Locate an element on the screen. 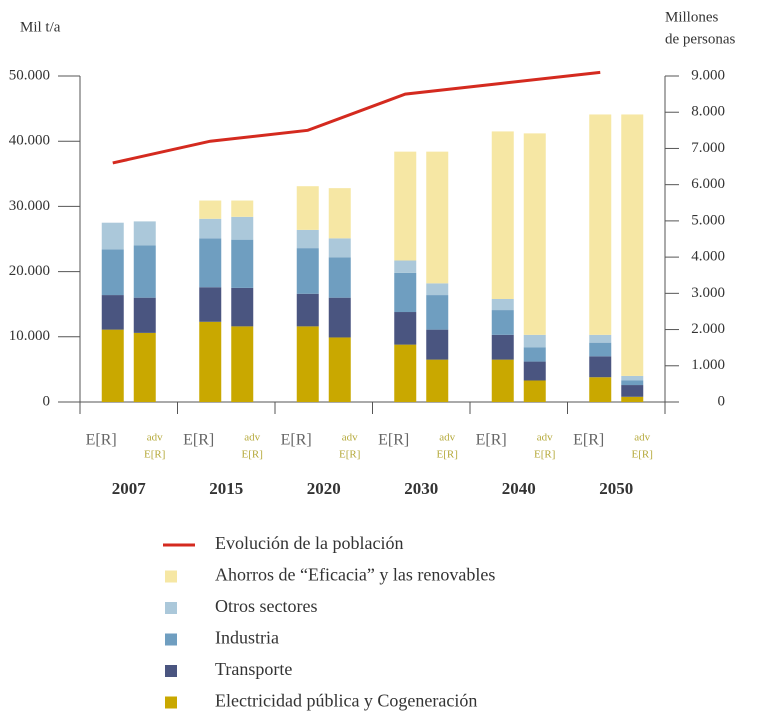 The width and height of the screenshot is (778, 718). y2-tick-label: 2.000 is located at coordinates (708, 329).